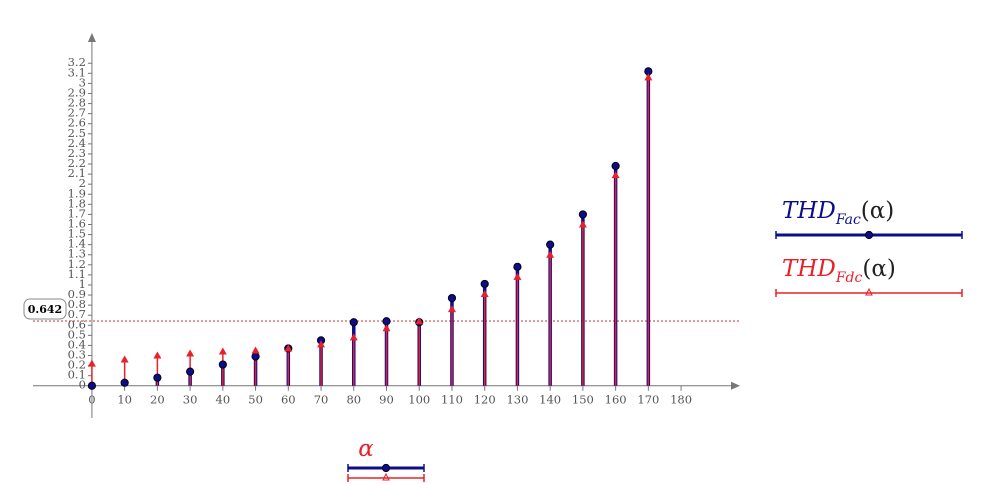  Describe the element at coordinates (77, 314) in the screenshot. I see `y-tick-label: 0.7` at that location.